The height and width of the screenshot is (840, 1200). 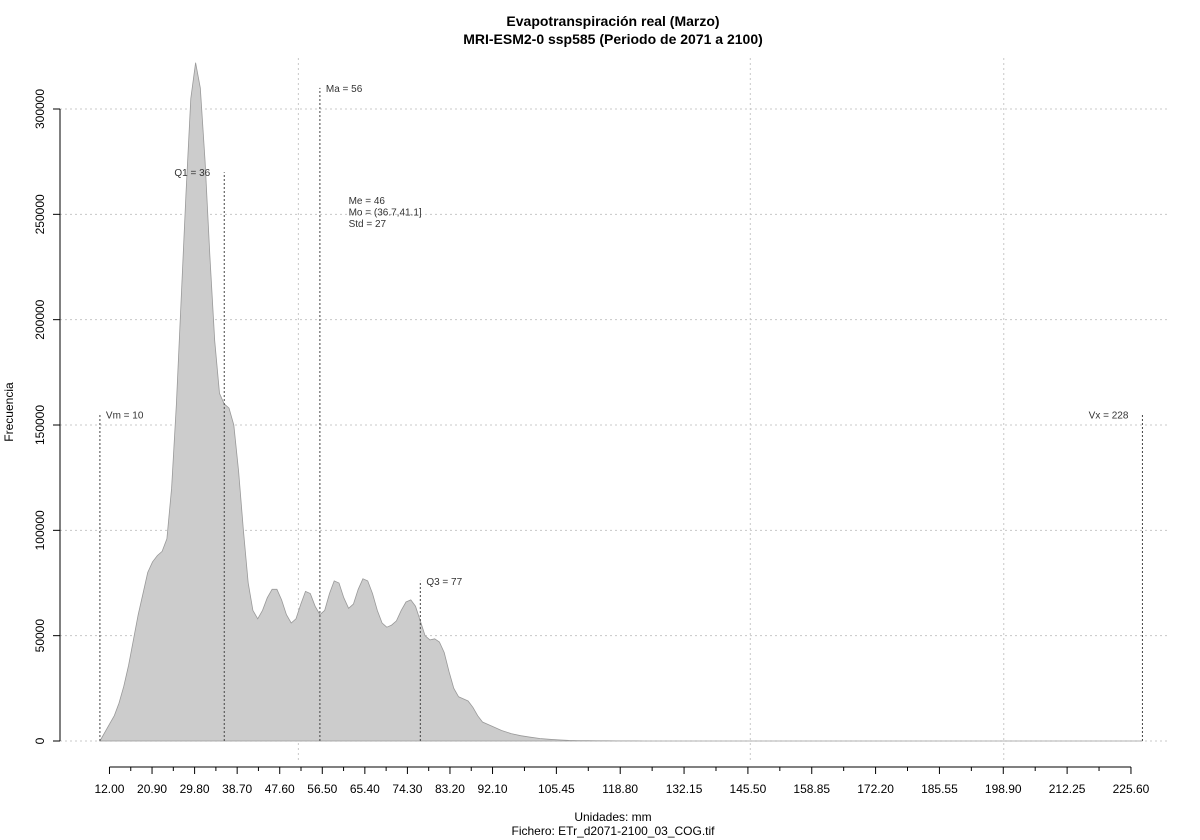 I want to click on x-tick-label: 225.60, so click(x=1131, y=789).